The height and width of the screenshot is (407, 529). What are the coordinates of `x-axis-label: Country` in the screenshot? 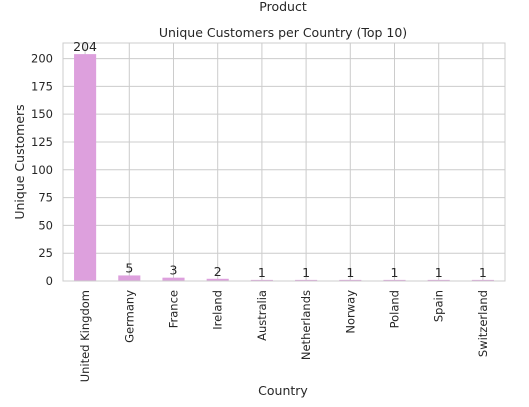 It's located at (283, 390).